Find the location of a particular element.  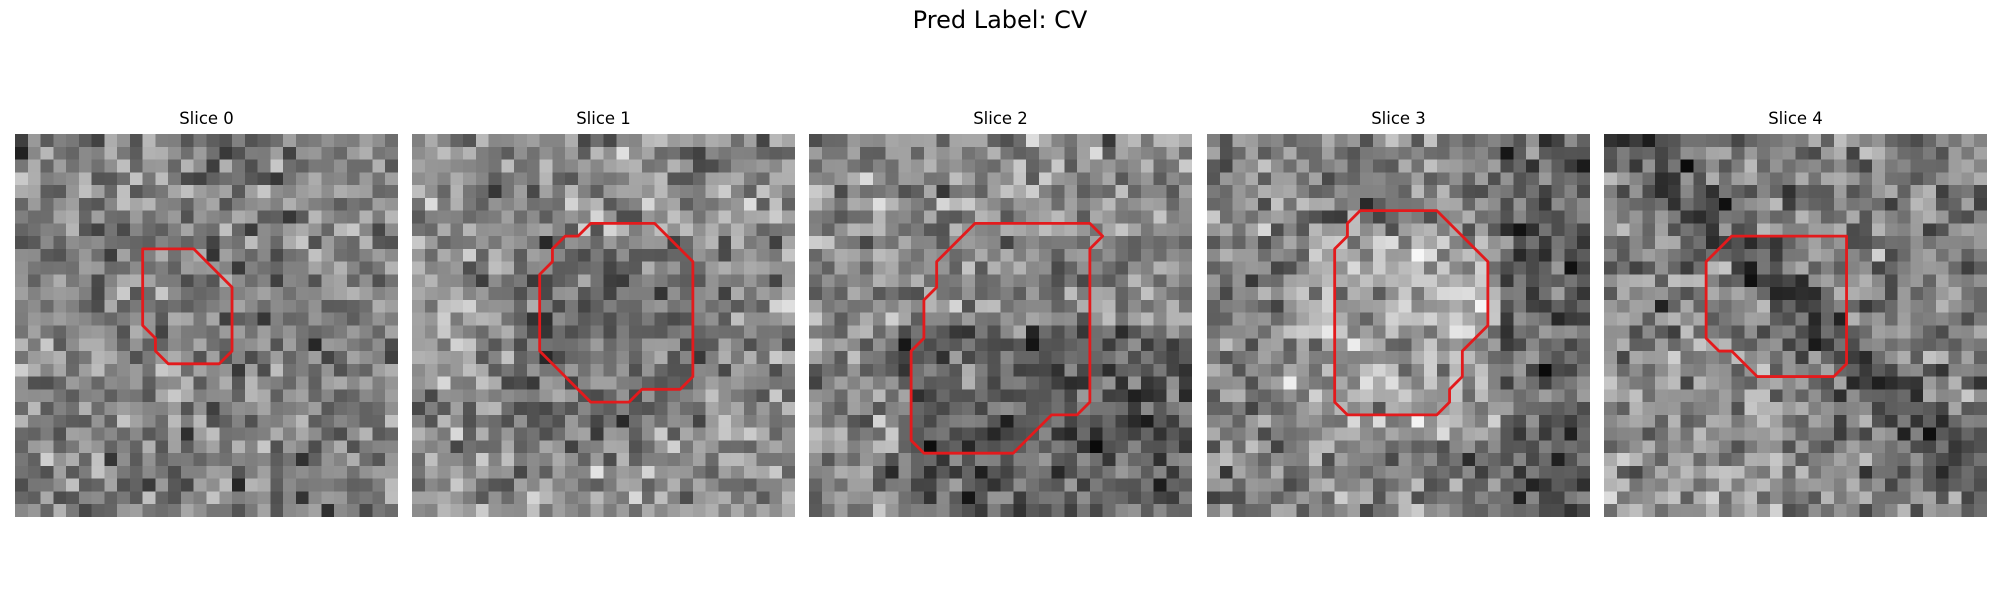

slice-title: Slice 4 is located at coordinates (1795, 118).